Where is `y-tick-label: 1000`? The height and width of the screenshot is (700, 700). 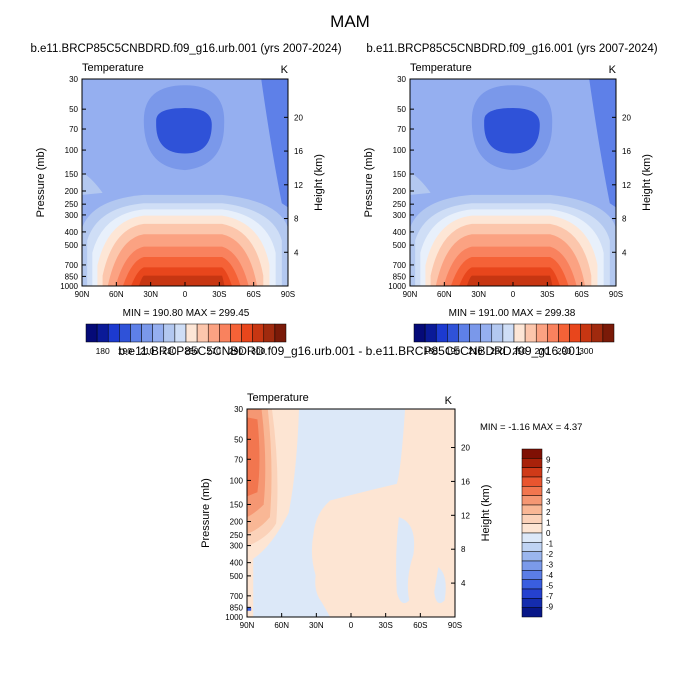 y-tick-label: 1000 is located at coordinates (69, 286).